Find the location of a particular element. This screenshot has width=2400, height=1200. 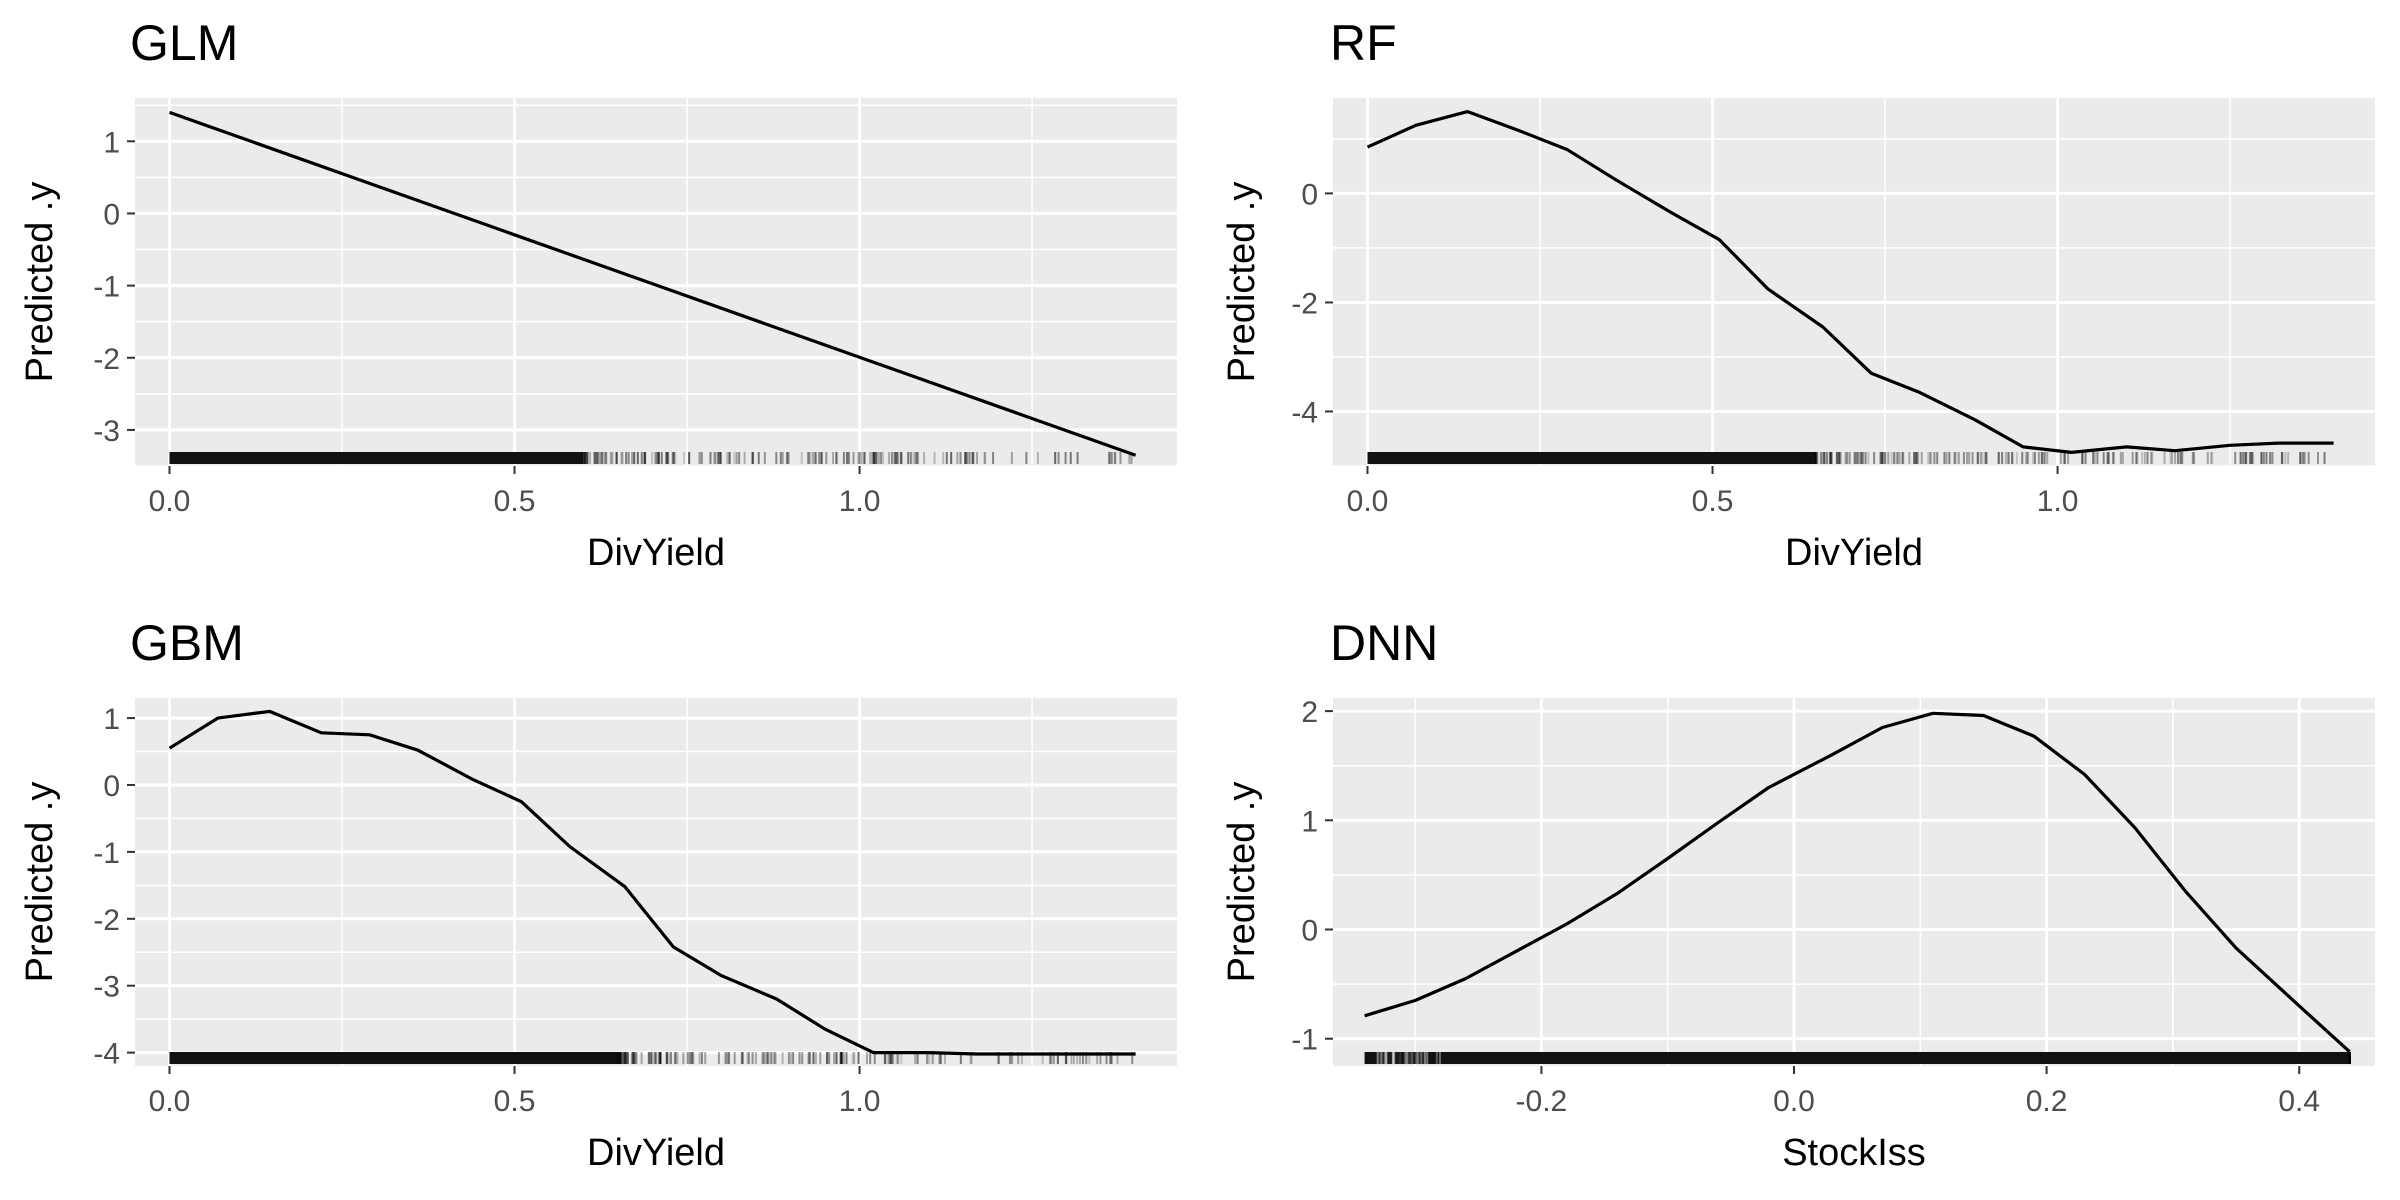

x-tick-label: 0.4 is located at coordinates (2299, 1101).